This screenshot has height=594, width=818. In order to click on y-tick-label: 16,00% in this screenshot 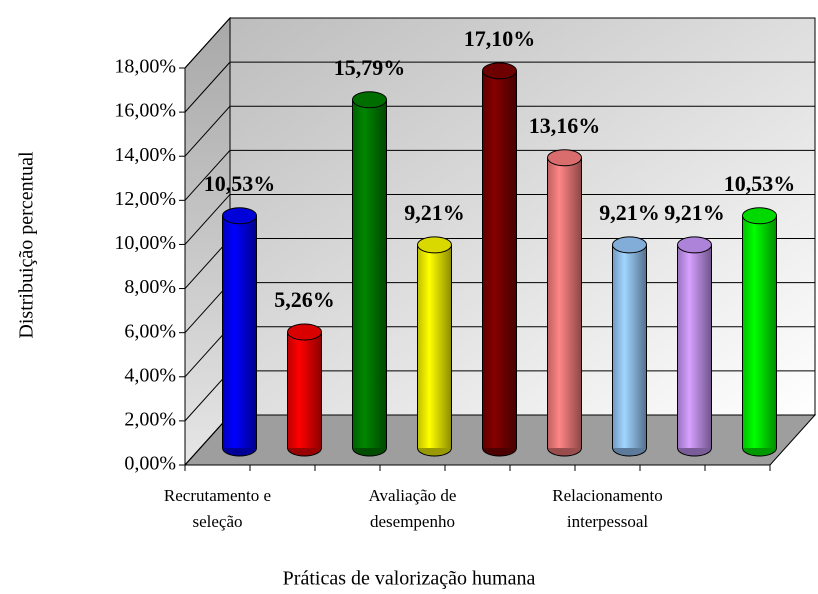, I will do `click(145, 111)`.